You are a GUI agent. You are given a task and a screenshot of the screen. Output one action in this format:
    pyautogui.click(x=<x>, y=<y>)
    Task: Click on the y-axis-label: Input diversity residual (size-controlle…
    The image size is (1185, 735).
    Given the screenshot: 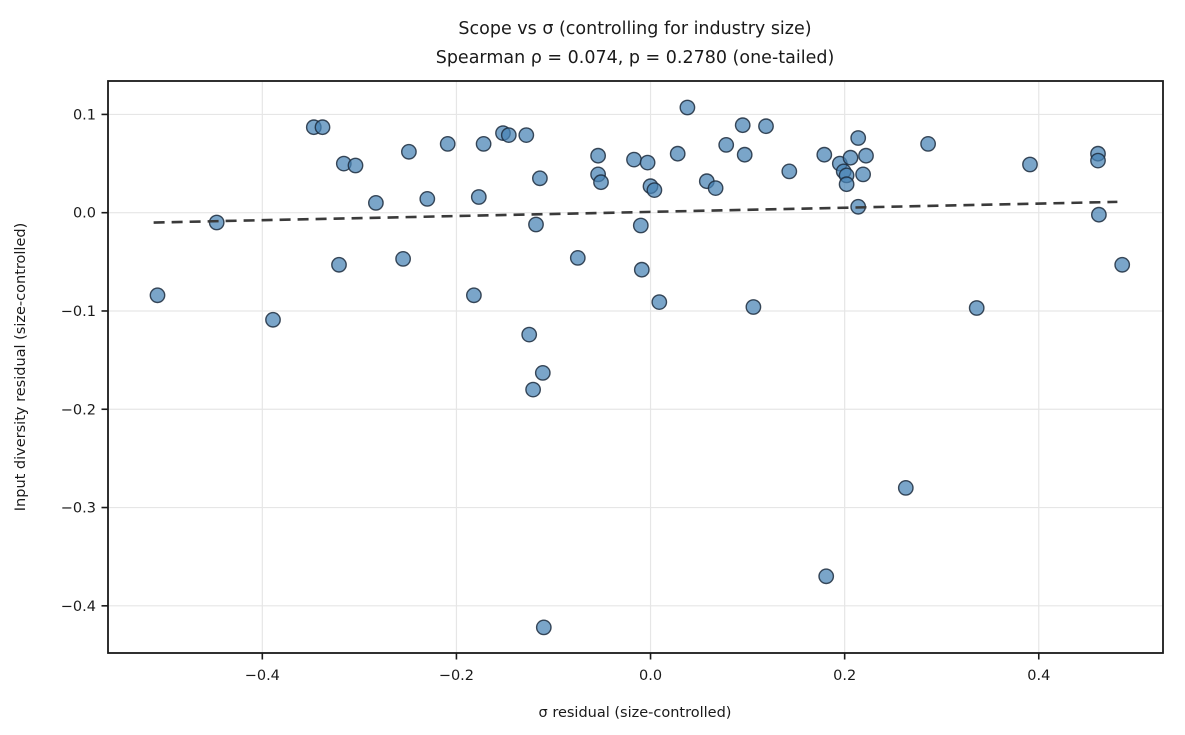 What is the action you would take?
    pyautogui.click(x=21, y=367)
    